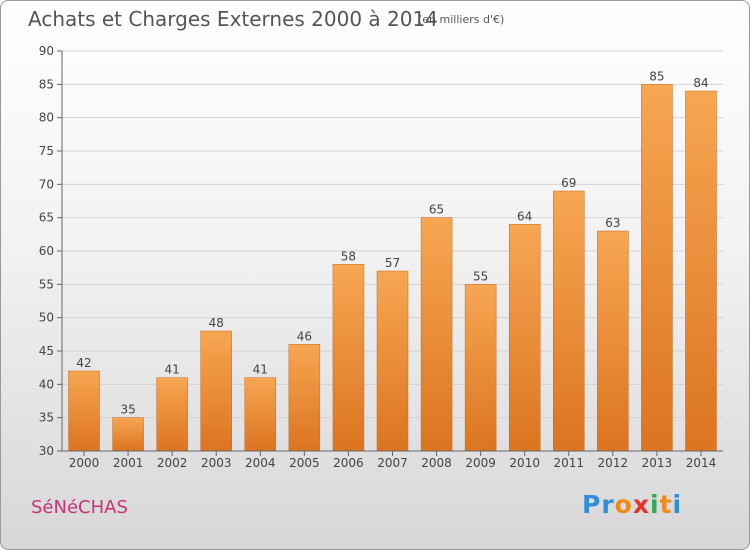 Image resolution: width=750 pixels, height=550 pixels. I want to click on y-tick-label: 45, so click(46, 351).